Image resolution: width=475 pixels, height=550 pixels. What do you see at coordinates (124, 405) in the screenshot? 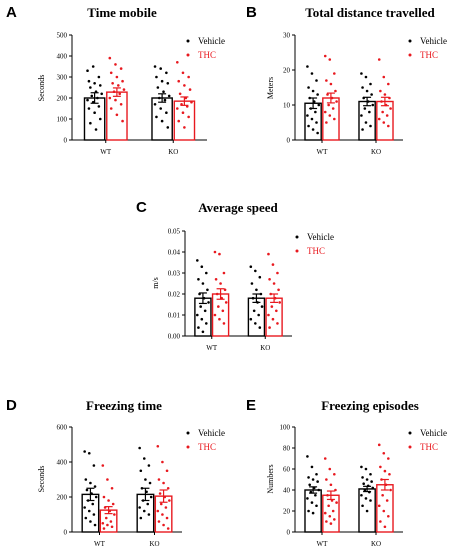
I see `chart-title: Freezing time` at bounding box center [124, 405].